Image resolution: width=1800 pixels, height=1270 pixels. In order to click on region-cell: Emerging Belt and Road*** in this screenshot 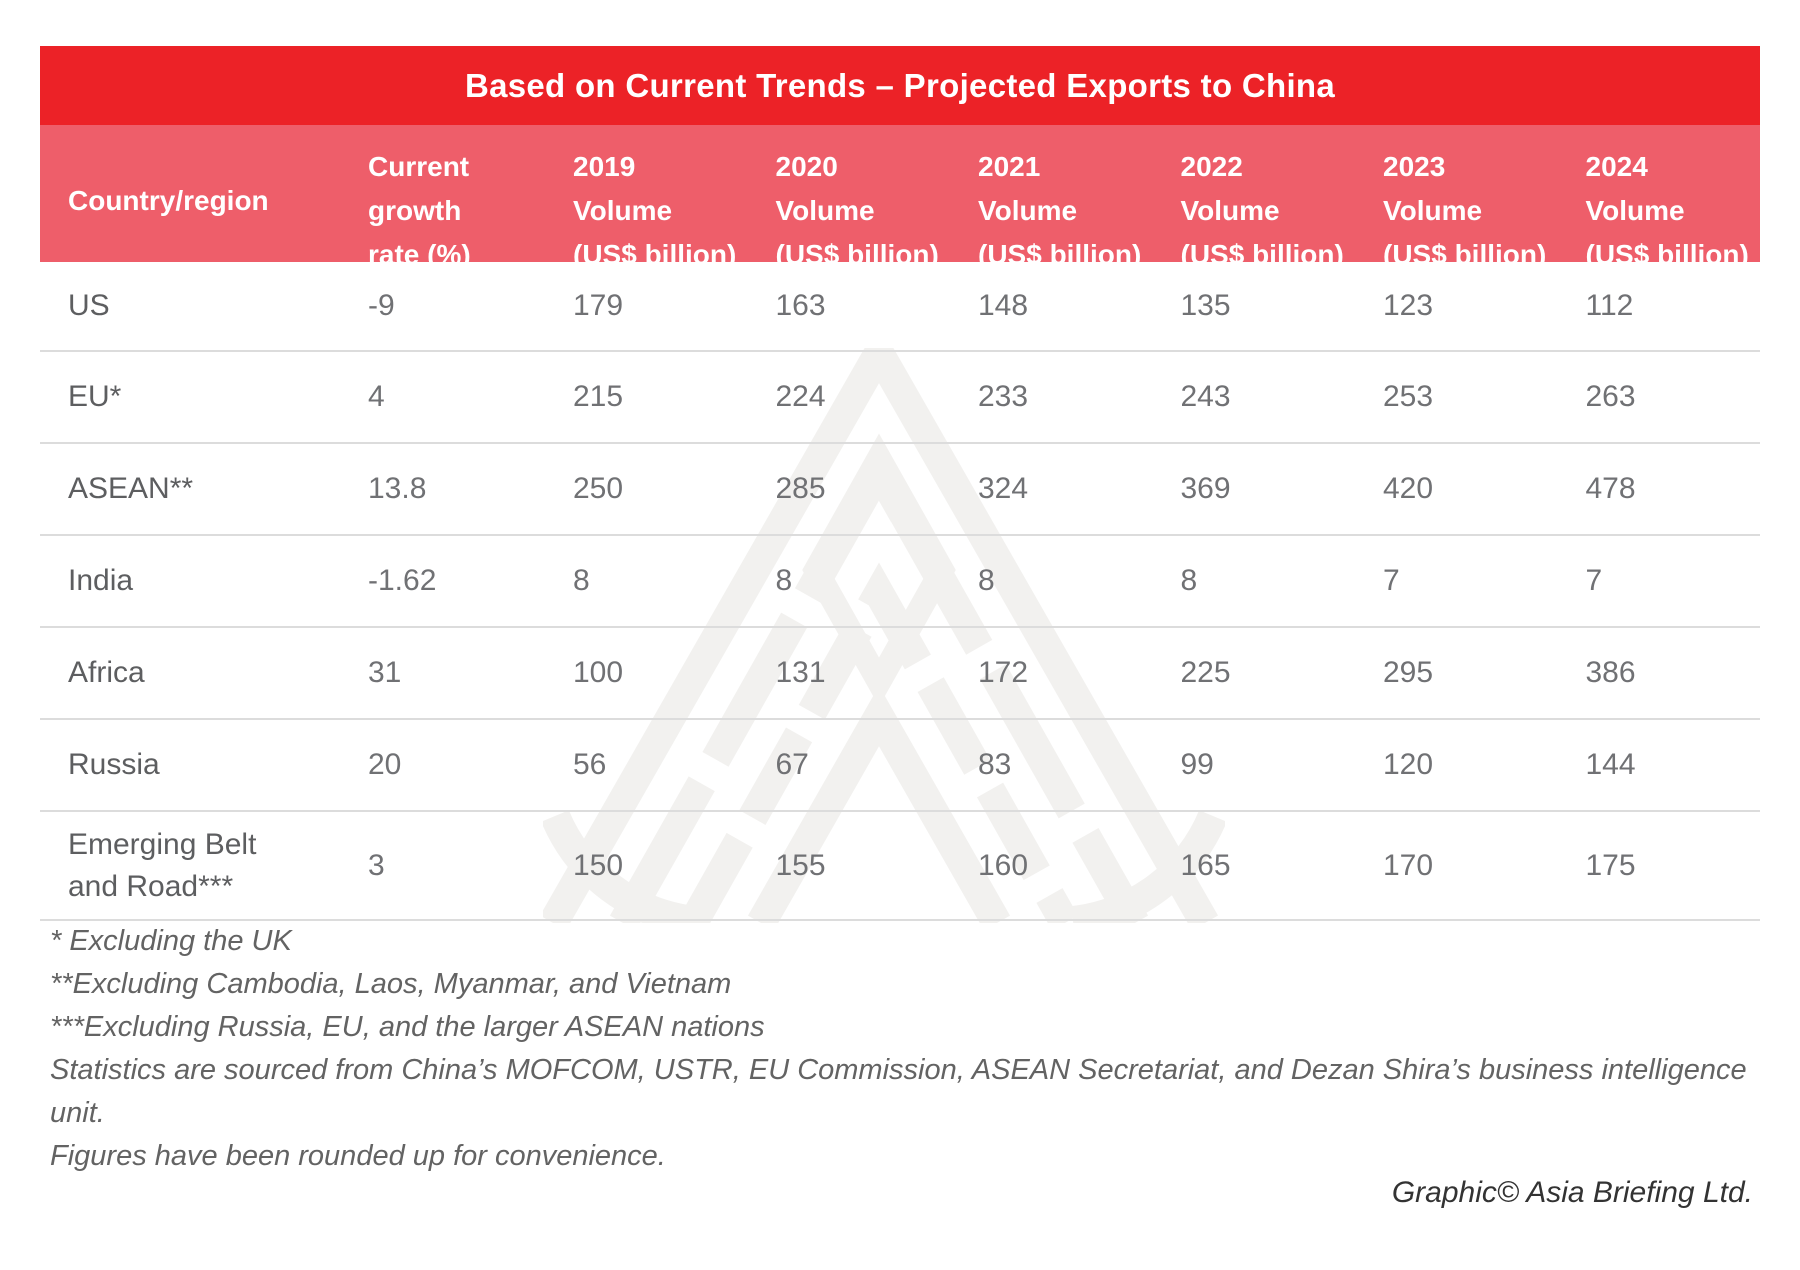, I will do `click(162, 865)`.